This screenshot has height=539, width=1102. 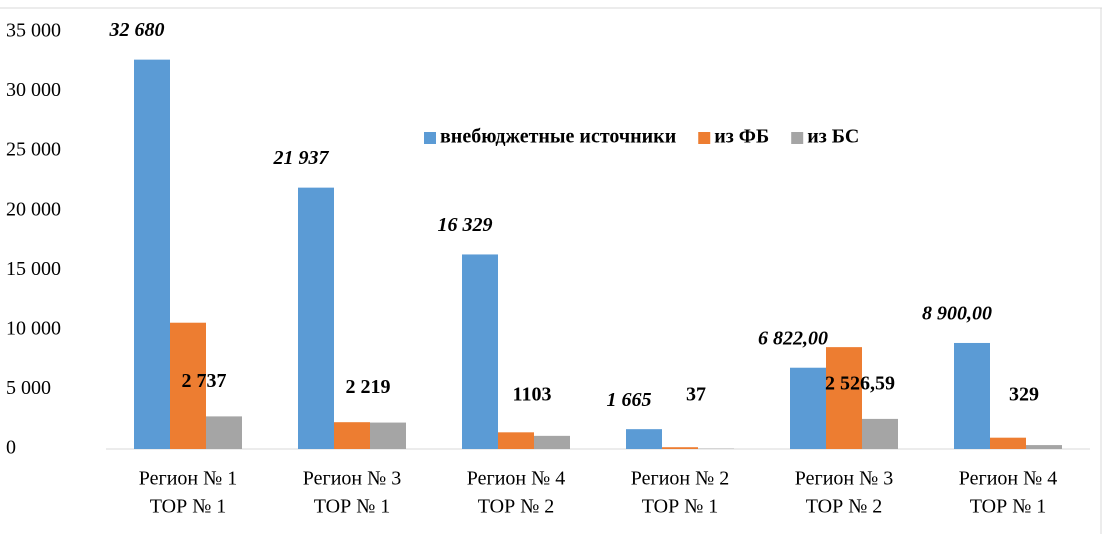 What do you see at coordinates (696, 395) in the screenshot?
I see `data-label: 37` at bounding box center [696, 395].